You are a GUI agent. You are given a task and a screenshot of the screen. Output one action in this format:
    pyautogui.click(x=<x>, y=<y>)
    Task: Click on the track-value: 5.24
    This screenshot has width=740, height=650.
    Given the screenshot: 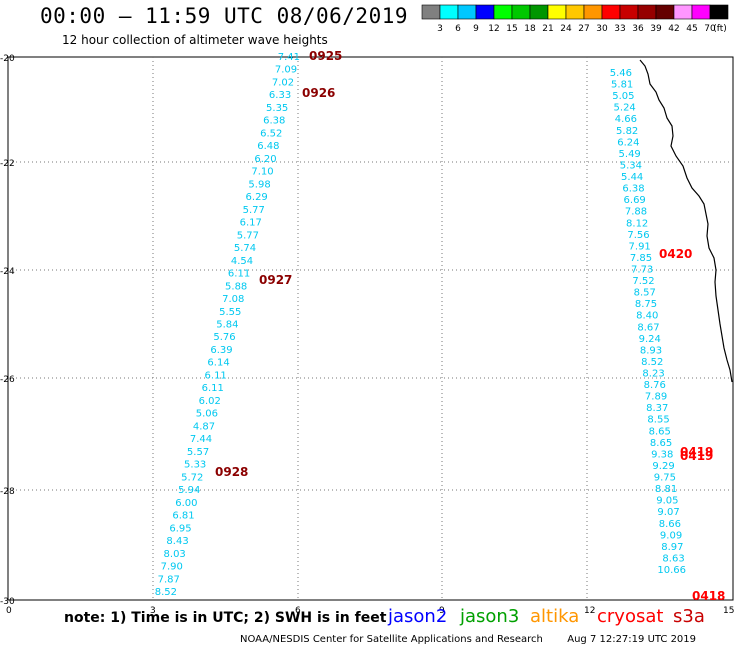 What is the action you would take?
    pyautogui.click(x=625, y=108)
    